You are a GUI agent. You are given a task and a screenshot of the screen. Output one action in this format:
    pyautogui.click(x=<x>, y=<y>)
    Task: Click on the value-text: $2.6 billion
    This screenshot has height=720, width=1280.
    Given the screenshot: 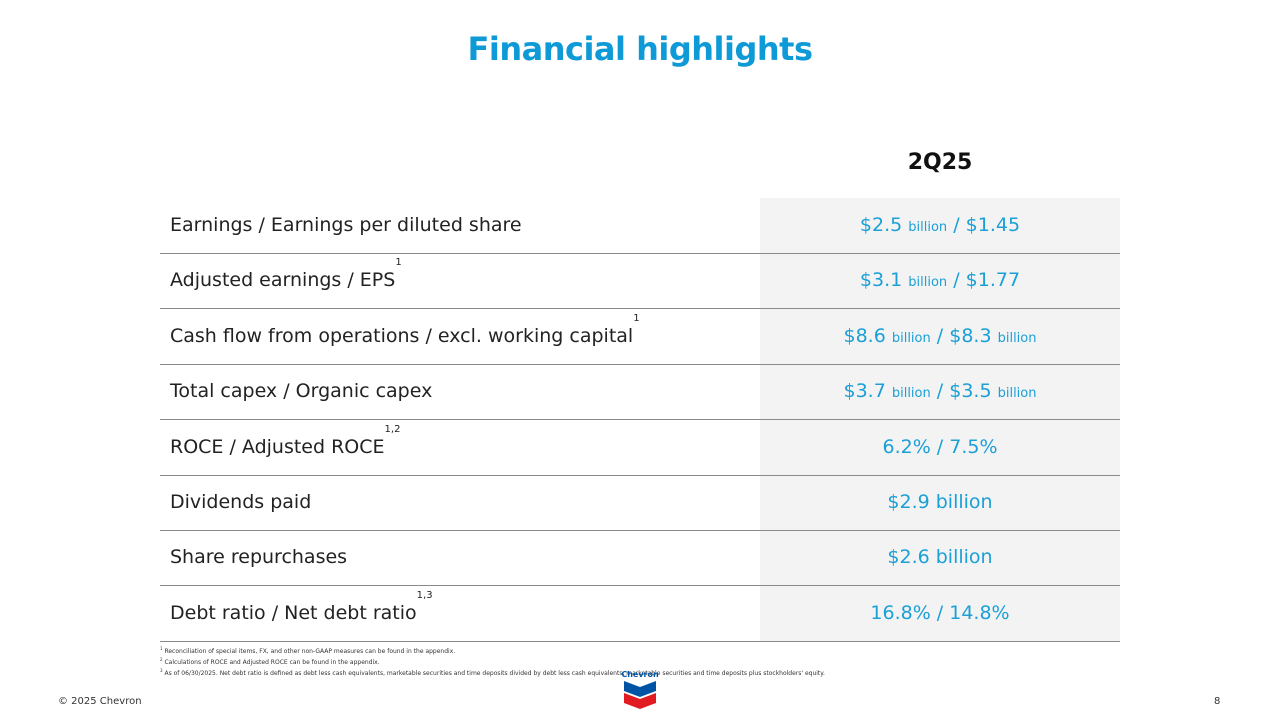 What is the action you would take?
    pyautogui.click(x=940, y=557)
    